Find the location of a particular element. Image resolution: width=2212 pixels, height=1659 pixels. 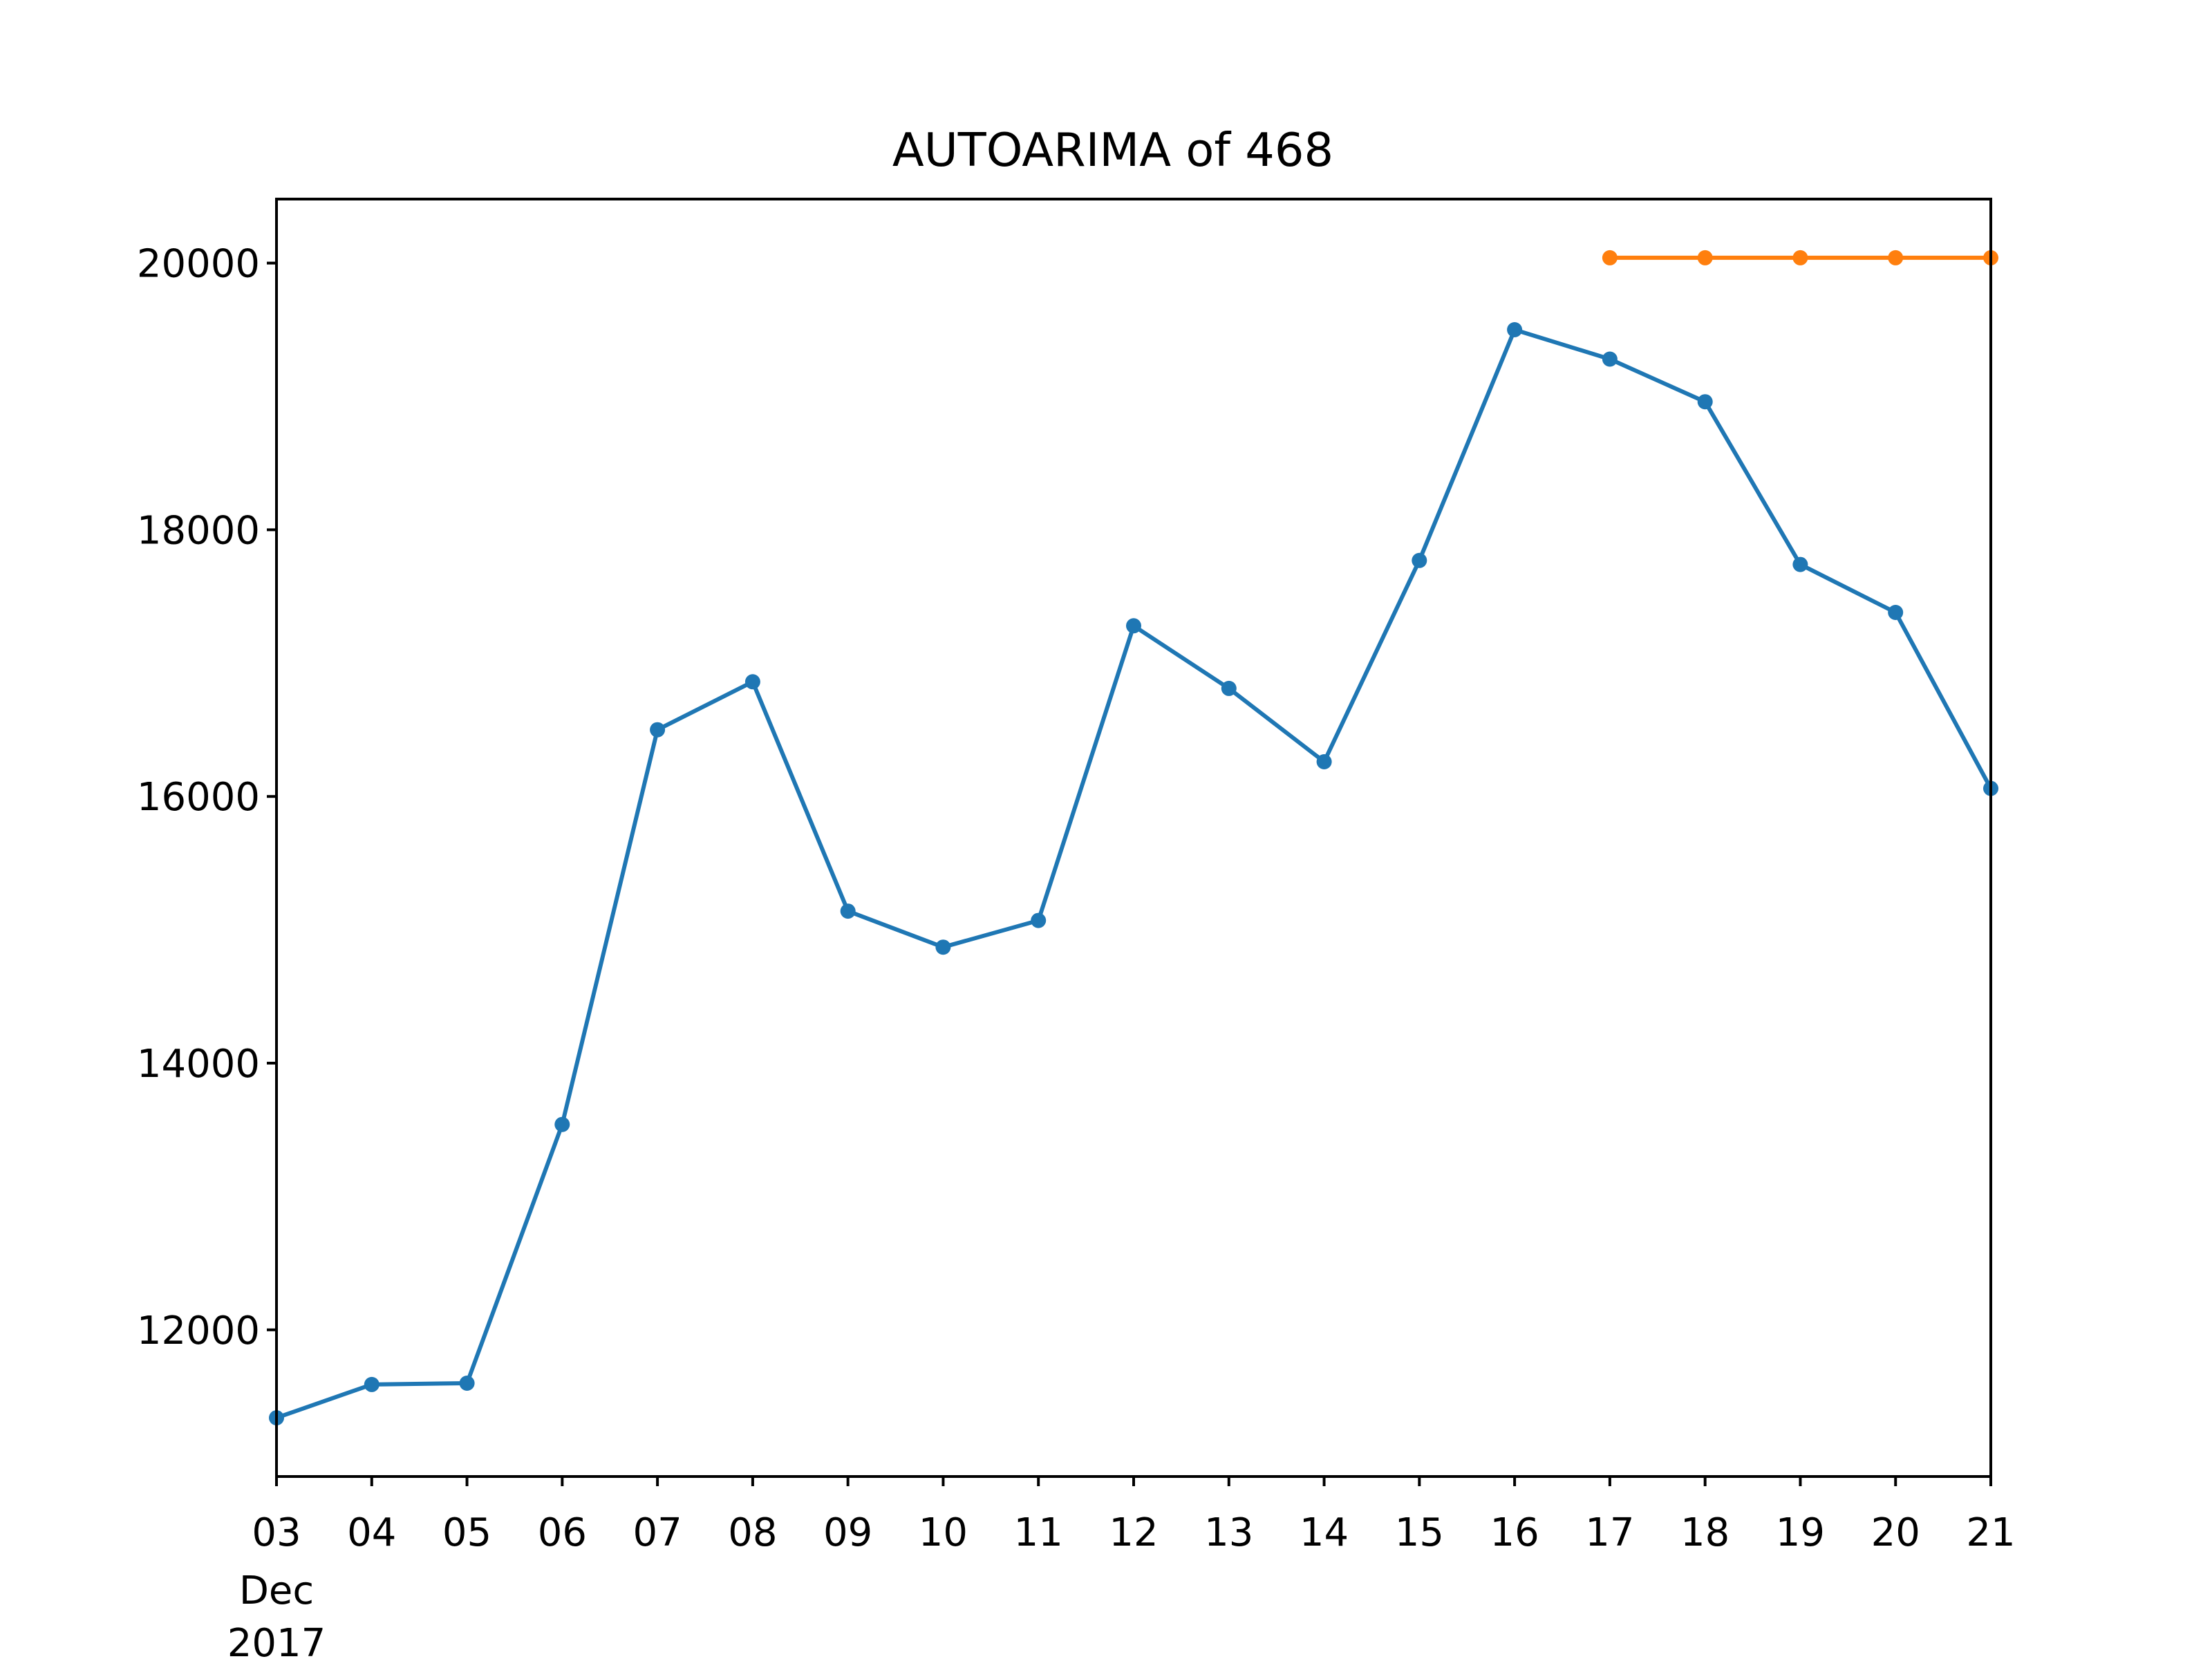

x-tick-label-19: 19 is located at coordinates (1801, 1532).